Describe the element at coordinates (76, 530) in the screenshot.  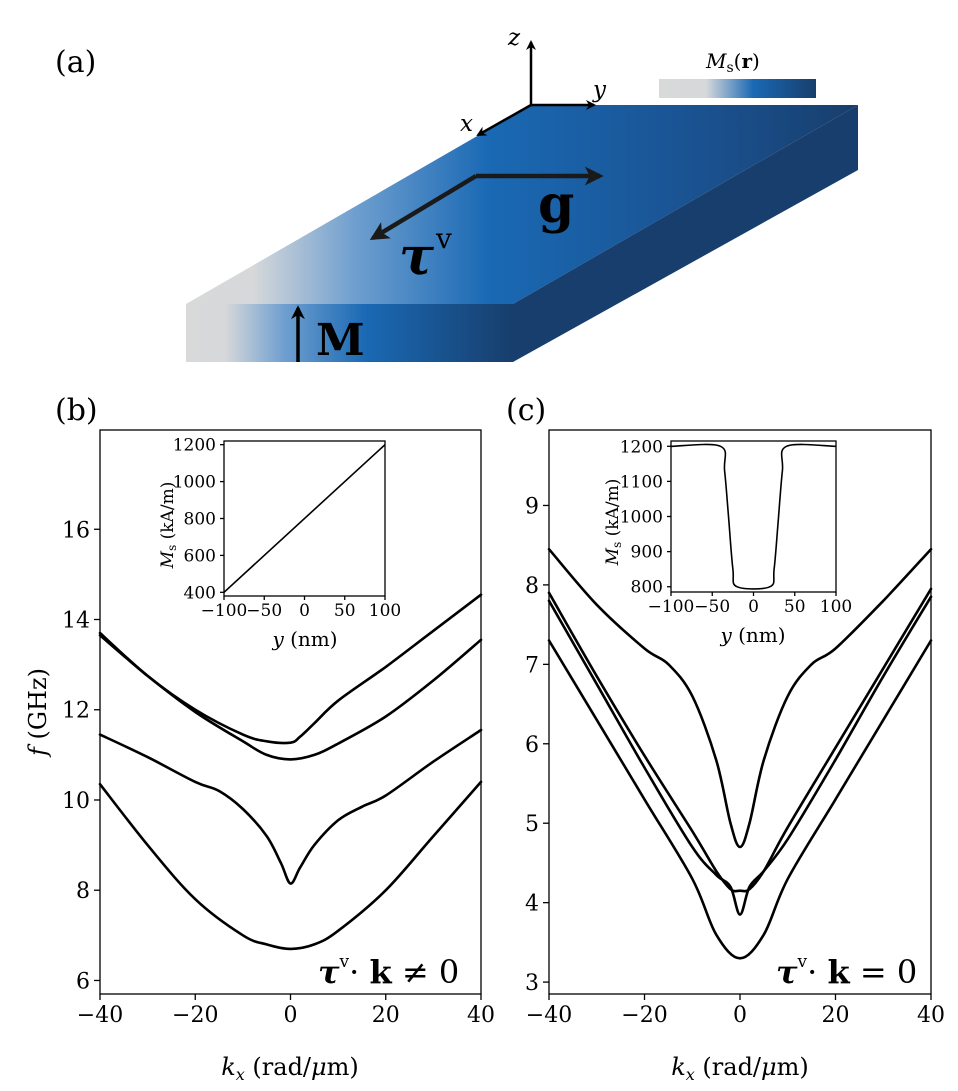
I see `chart-b-ytick-label: 16` at that location.